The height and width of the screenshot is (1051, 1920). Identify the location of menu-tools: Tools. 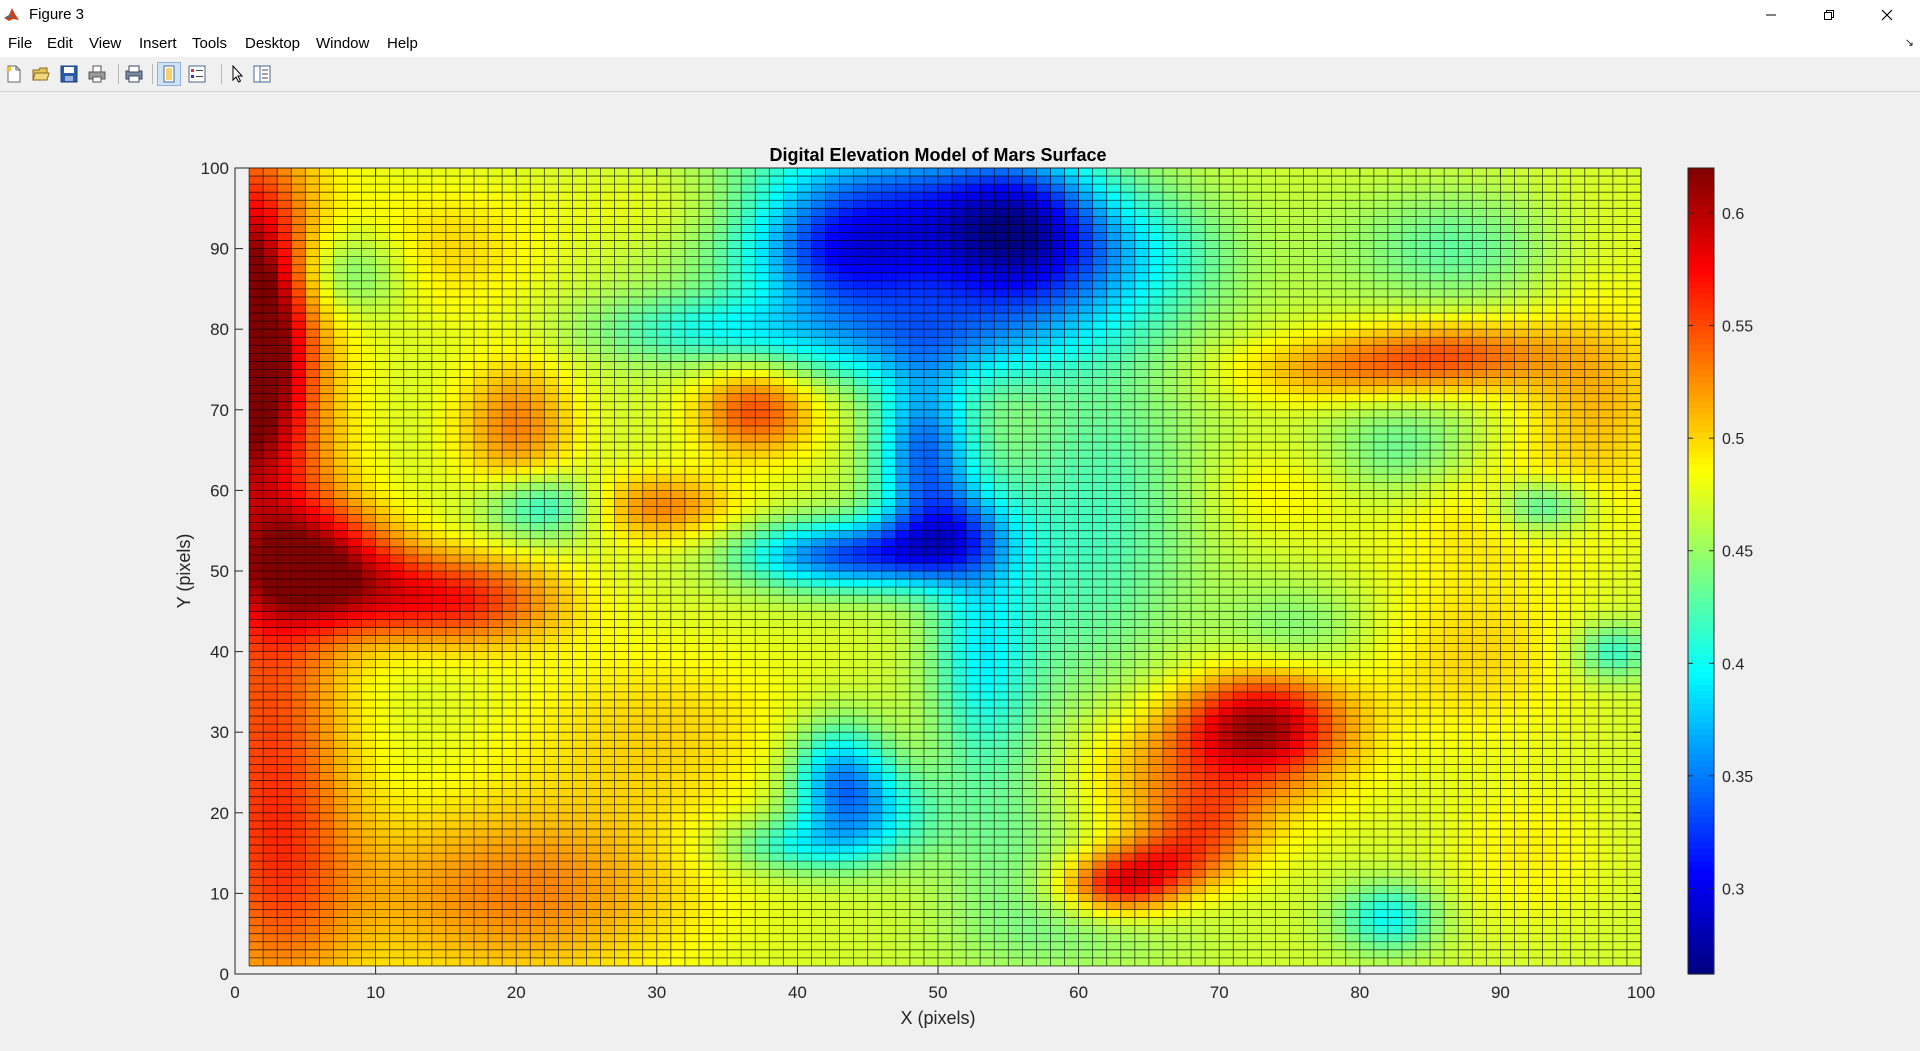
(210, 43).